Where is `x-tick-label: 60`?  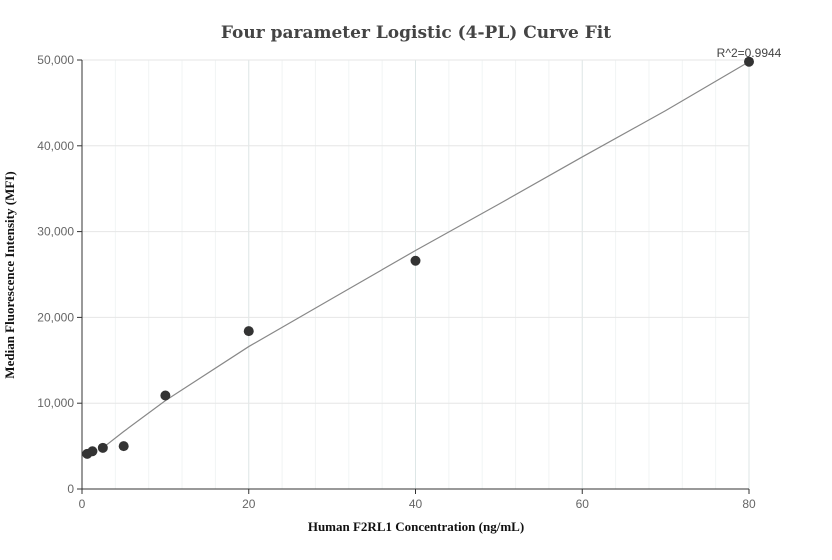 x-tick-label: 60 is located at coordinates (583, 504).